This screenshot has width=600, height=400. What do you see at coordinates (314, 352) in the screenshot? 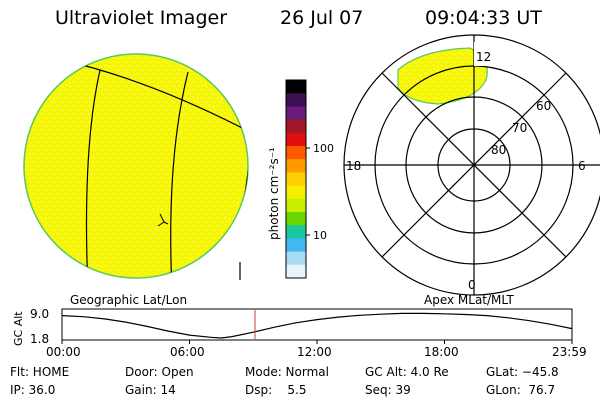
I see `xtick-label-1200: 12:00` at bounding box center [314, 352].